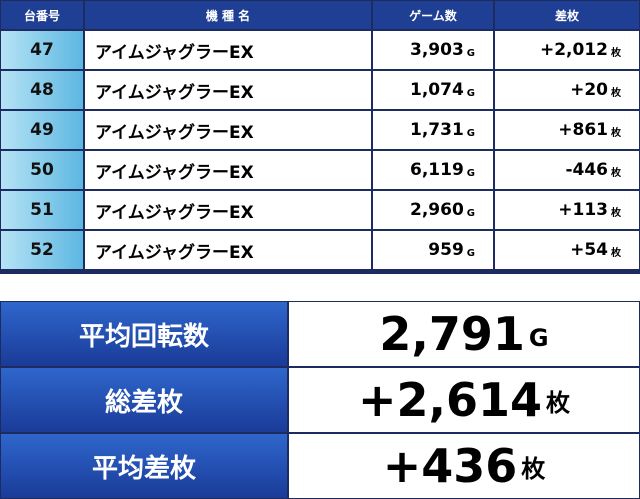 Image resolution: width=640 pixels, height=499 pixels. What do you see at coordinates (42, 90) in the screenshot?
I see `machine-number: 48` at bounding box center [42, 90].